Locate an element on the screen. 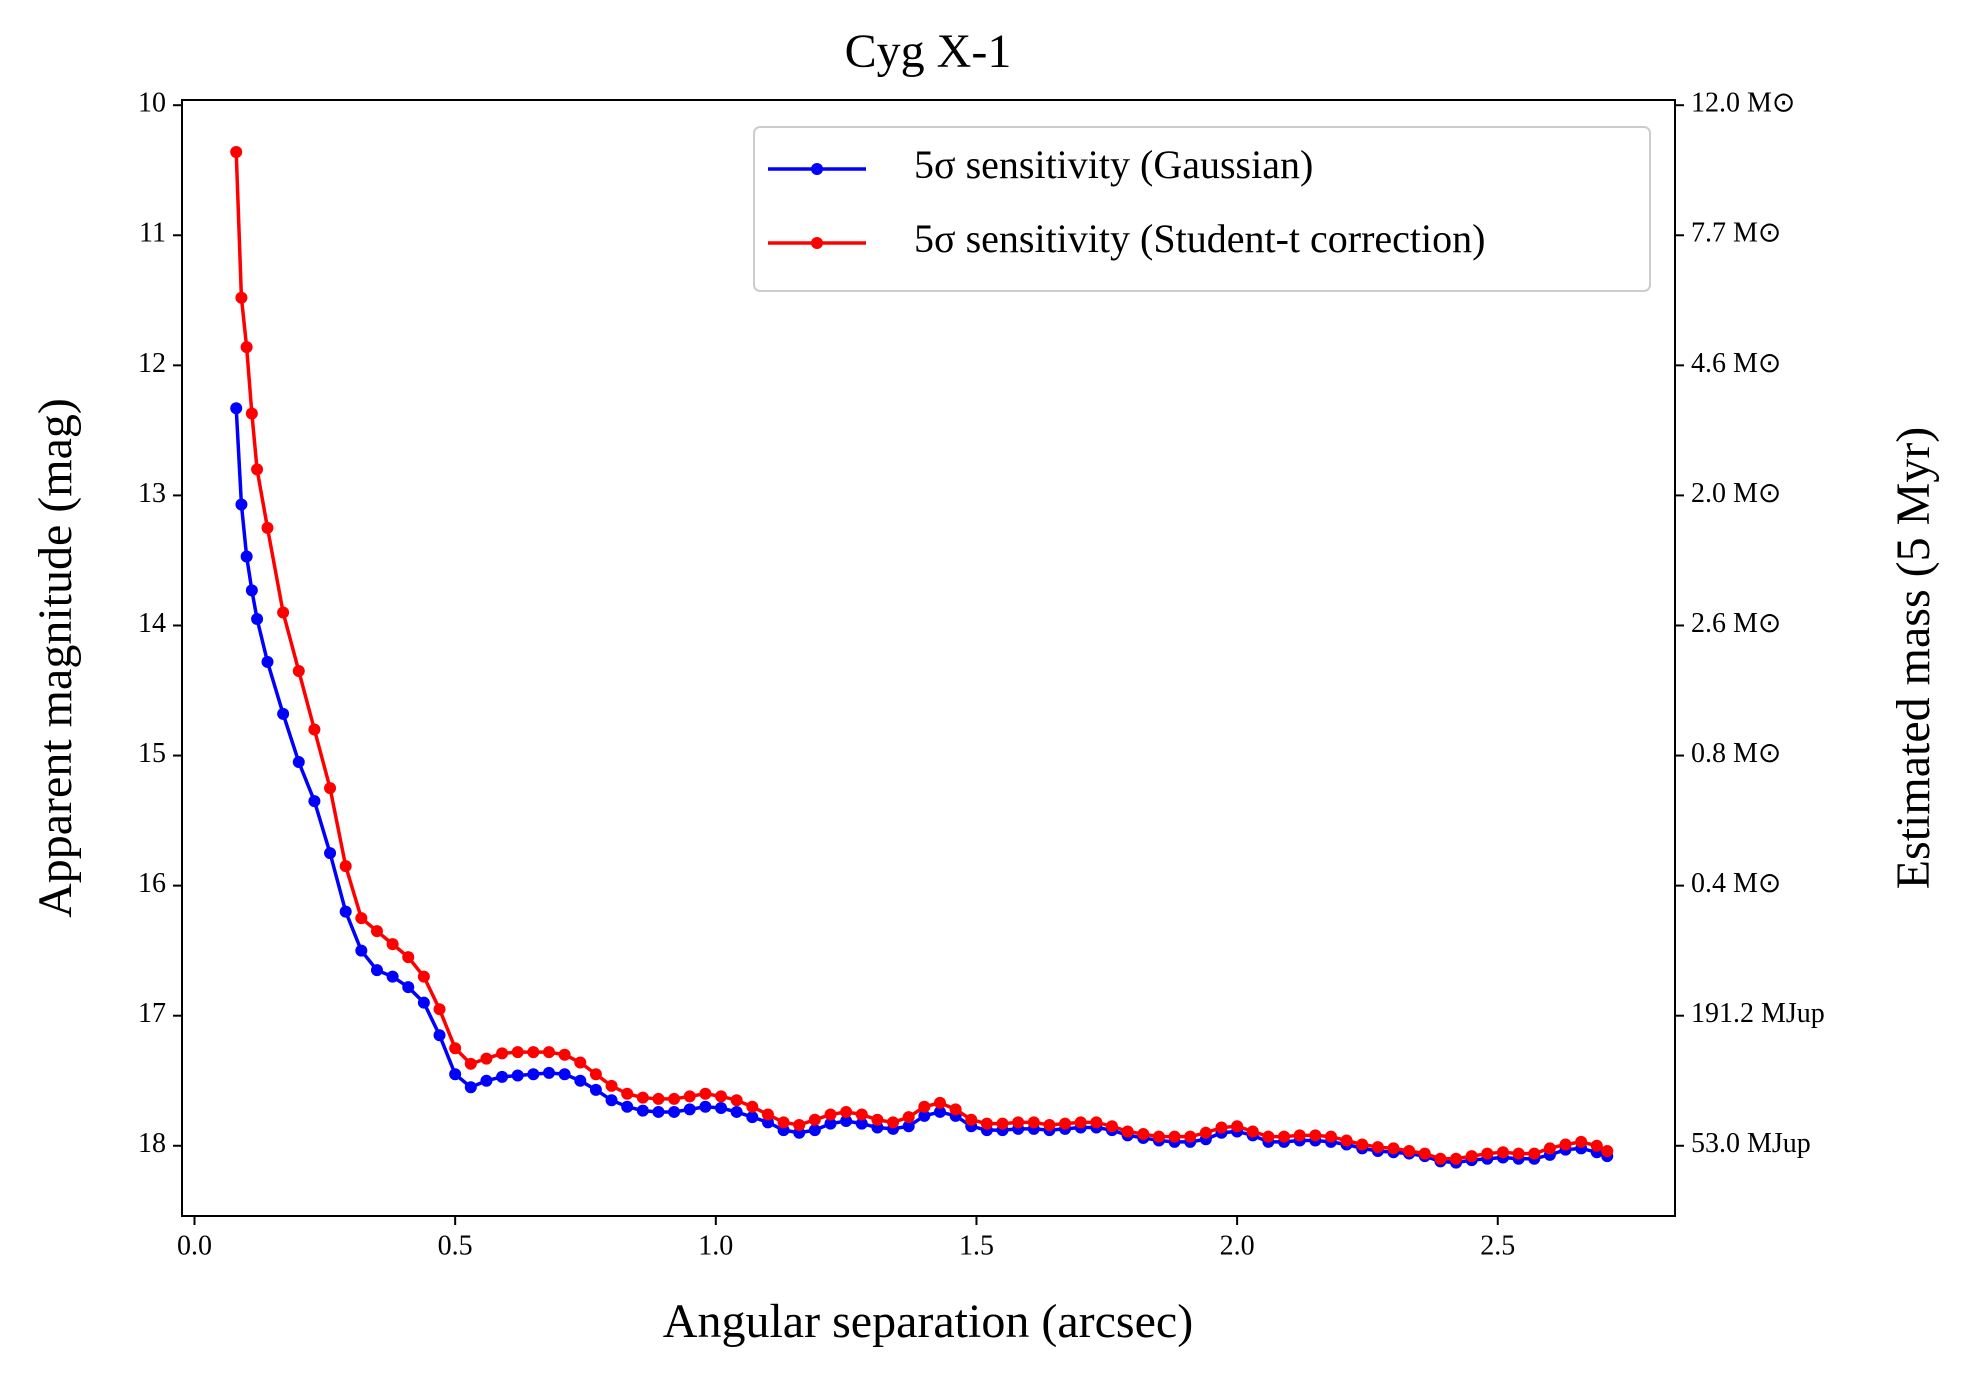  y2-tick-label: 0.8 M⊙ is located at coordinates (1736, 753).